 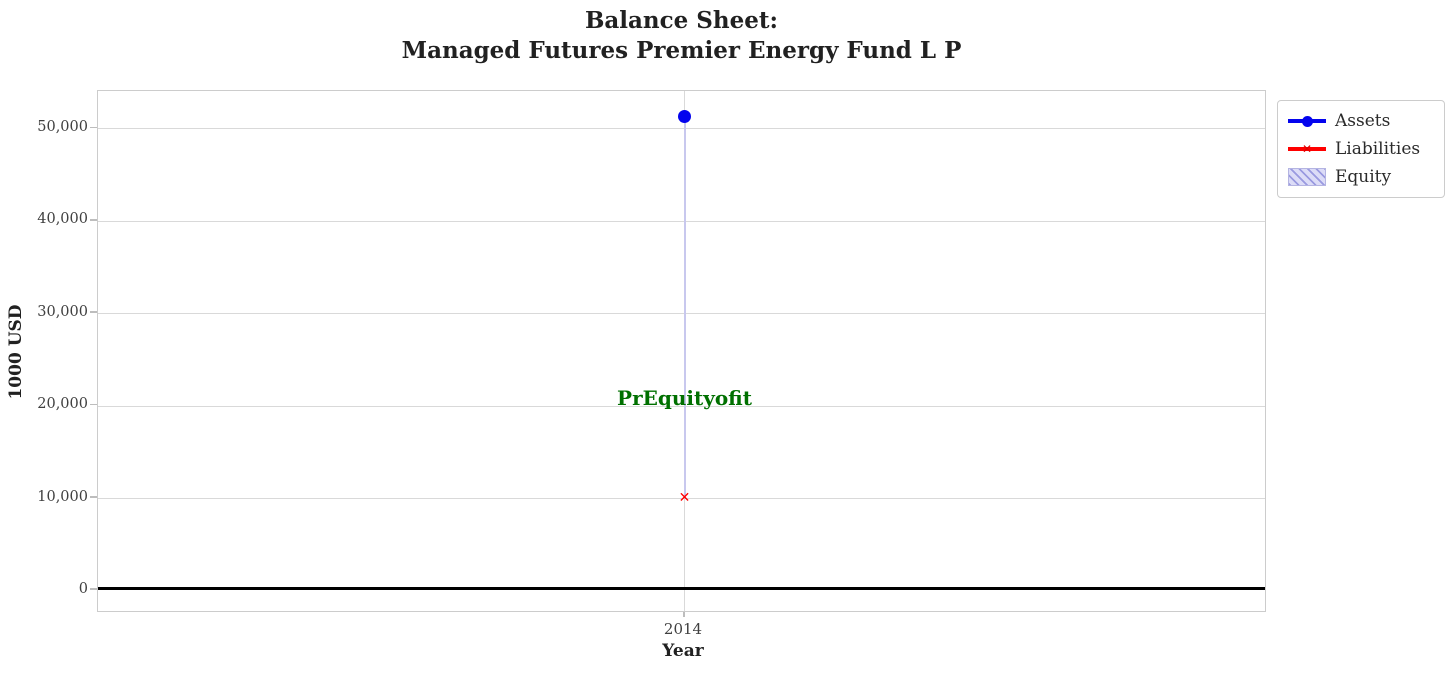 I want to click on liabilities-x-marker: ✕, so click(x=684, y=498).